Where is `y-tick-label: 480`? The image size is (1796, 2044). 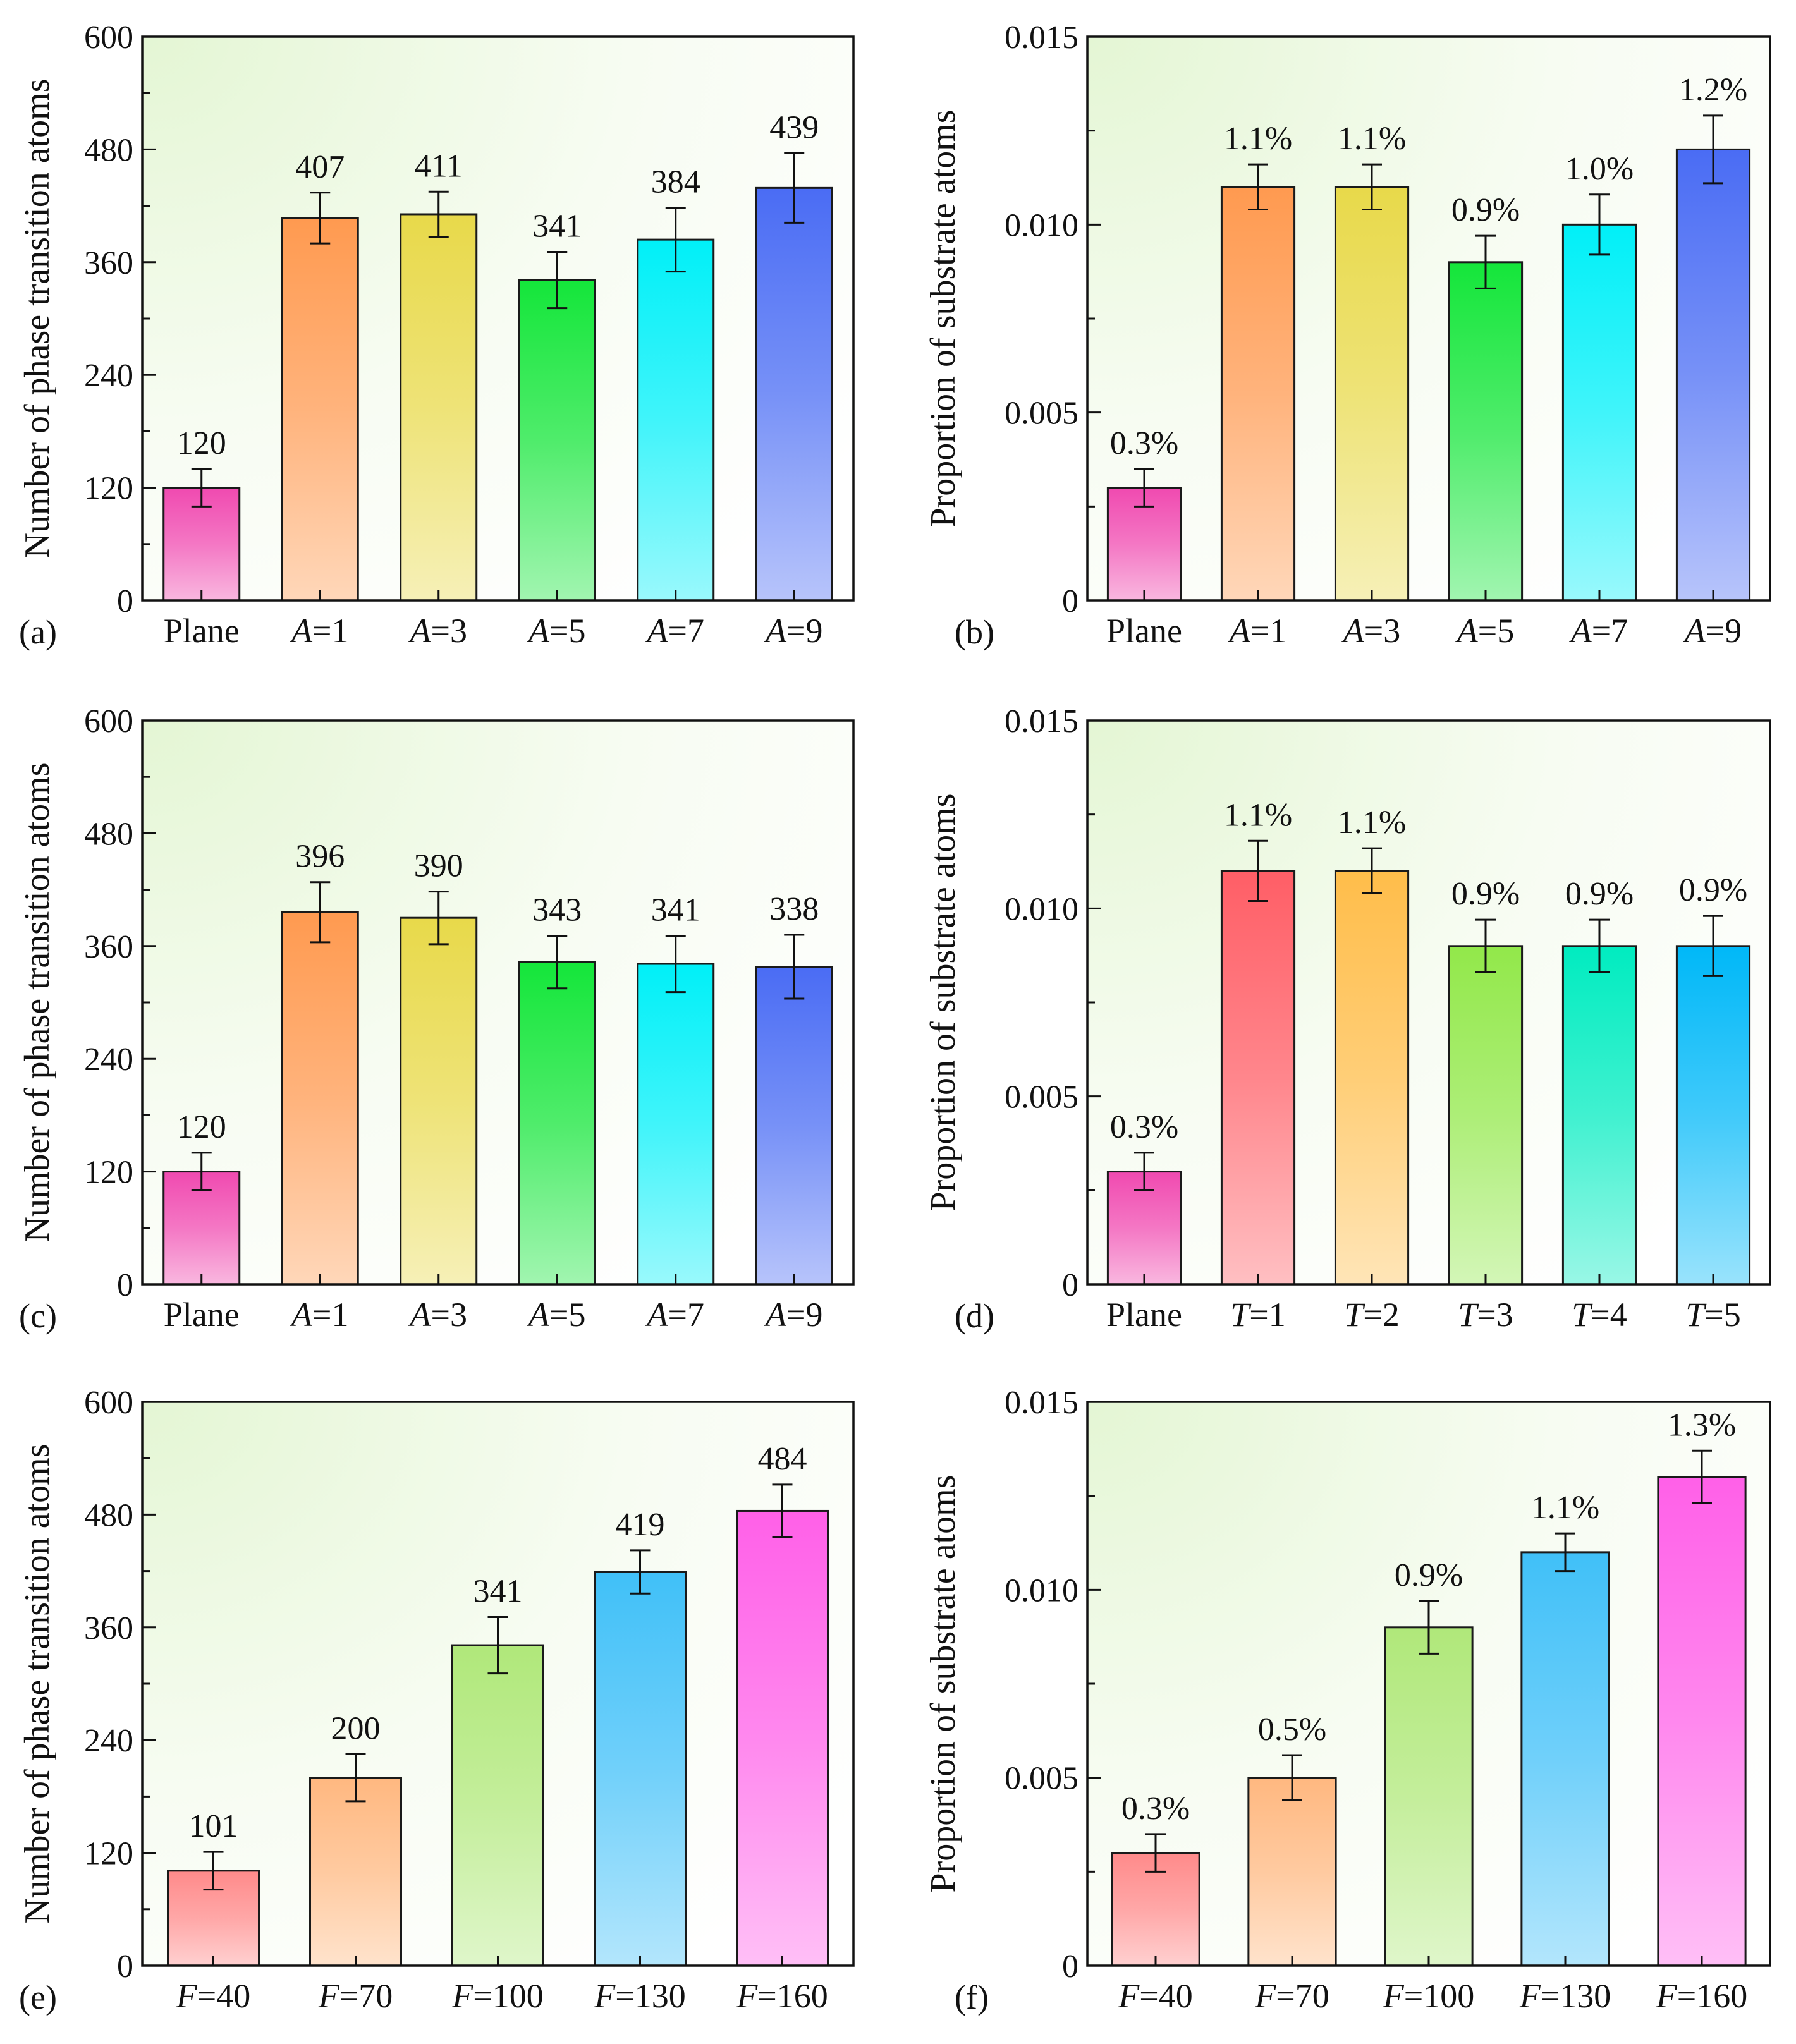
y-tick-label: 480 is located at coordinates (109, 1515).